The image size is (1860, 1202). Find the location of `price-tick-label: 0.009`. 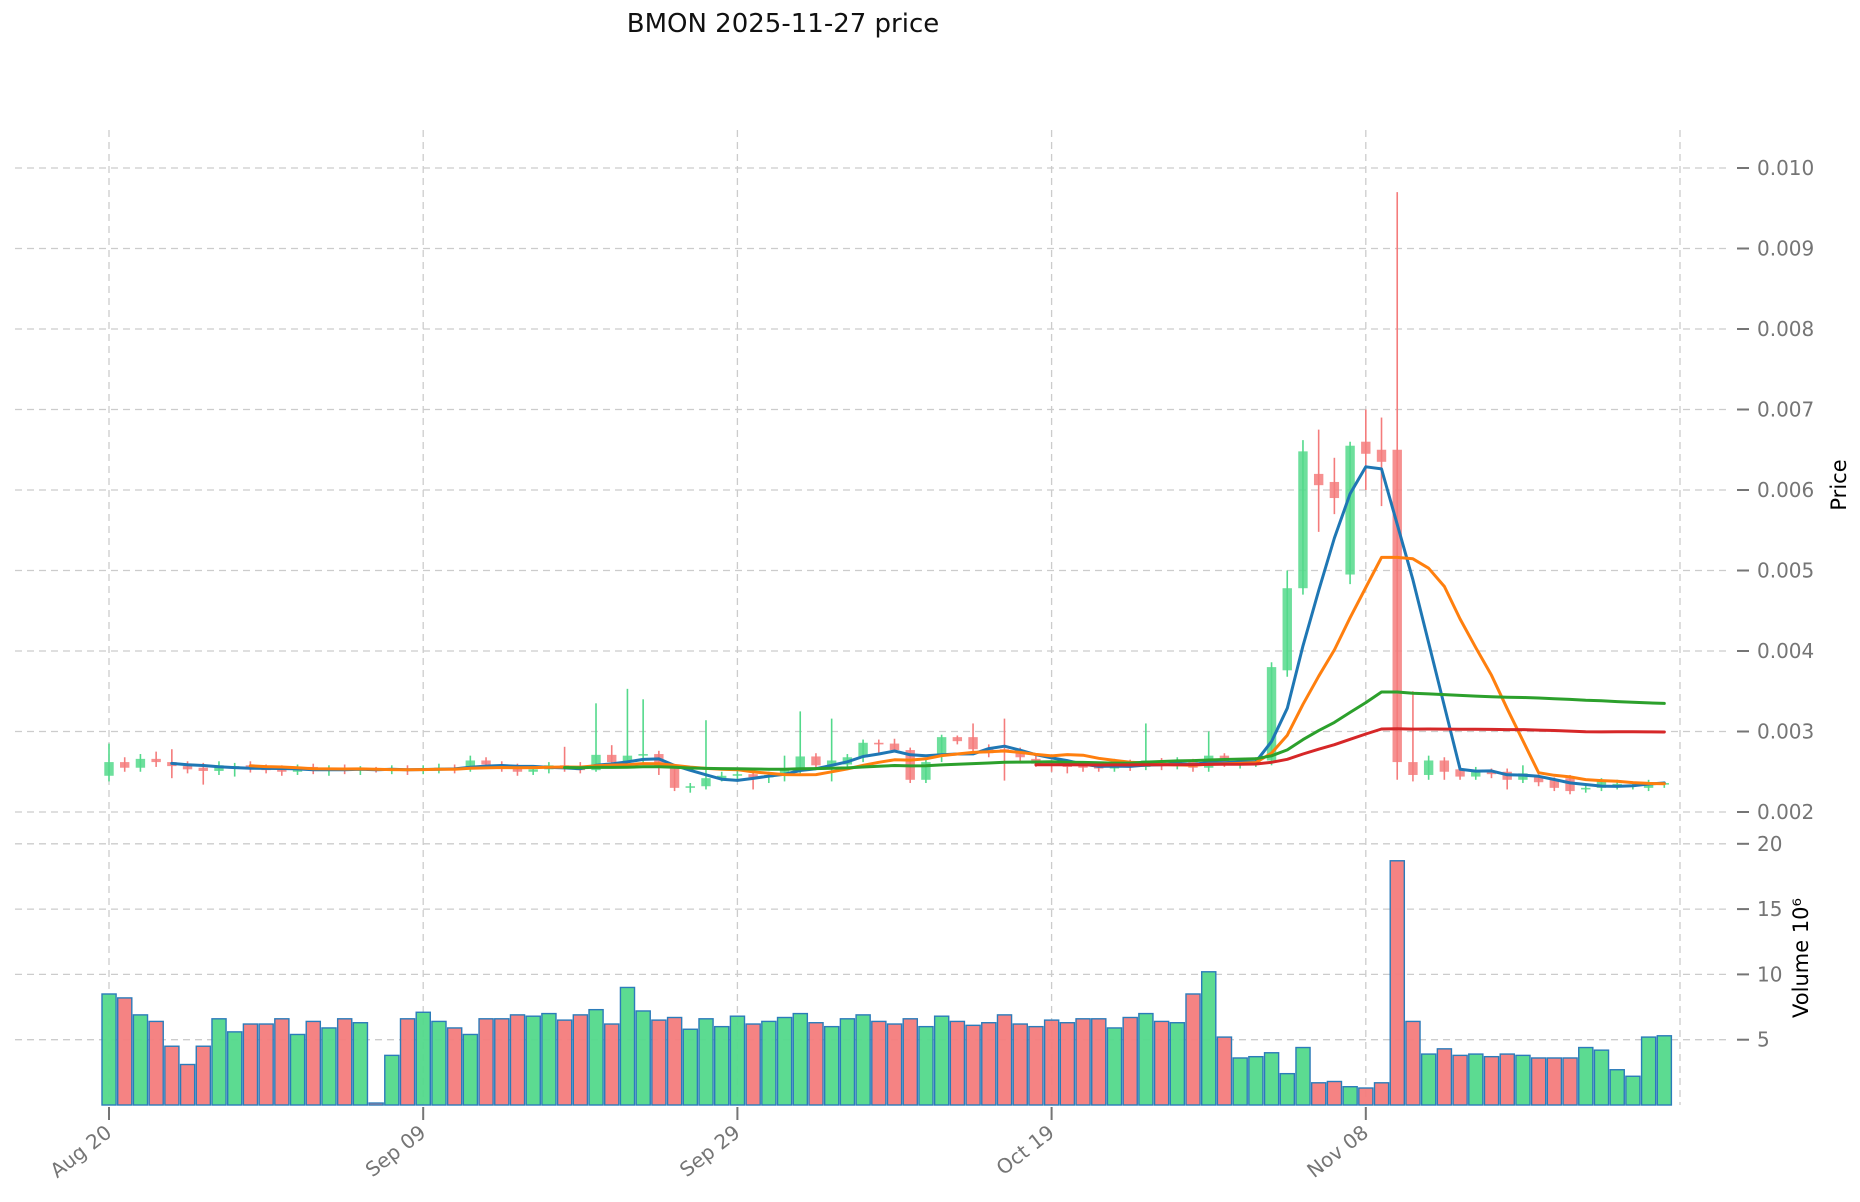

price-tick-label: 0.009 is located at coordinates (1785, 249).